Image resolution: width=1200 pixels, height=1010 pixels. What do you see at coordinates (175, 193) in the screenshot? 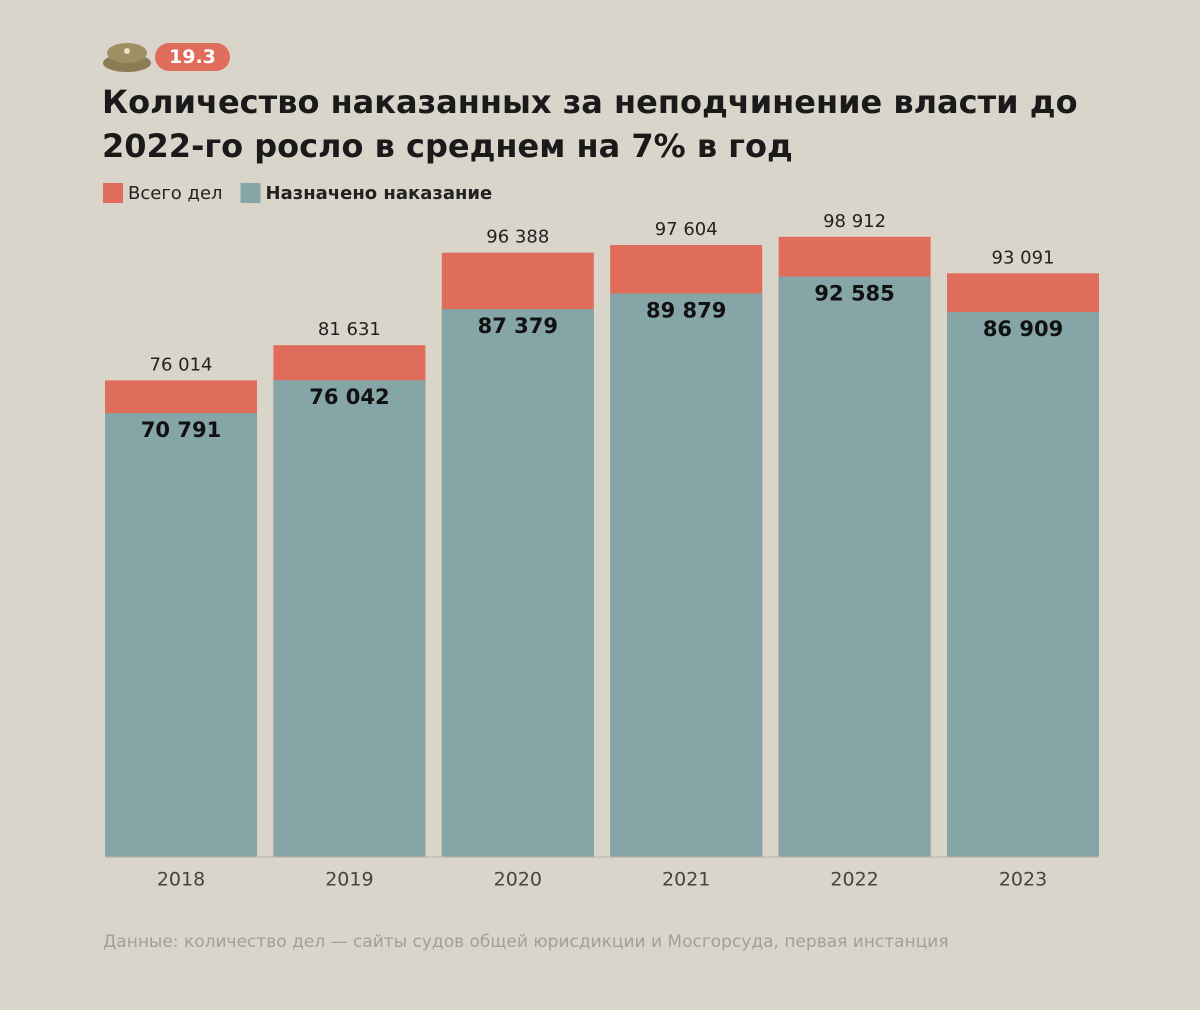
I see `legend-label: Всего дел` at bounding box center [175, 193].